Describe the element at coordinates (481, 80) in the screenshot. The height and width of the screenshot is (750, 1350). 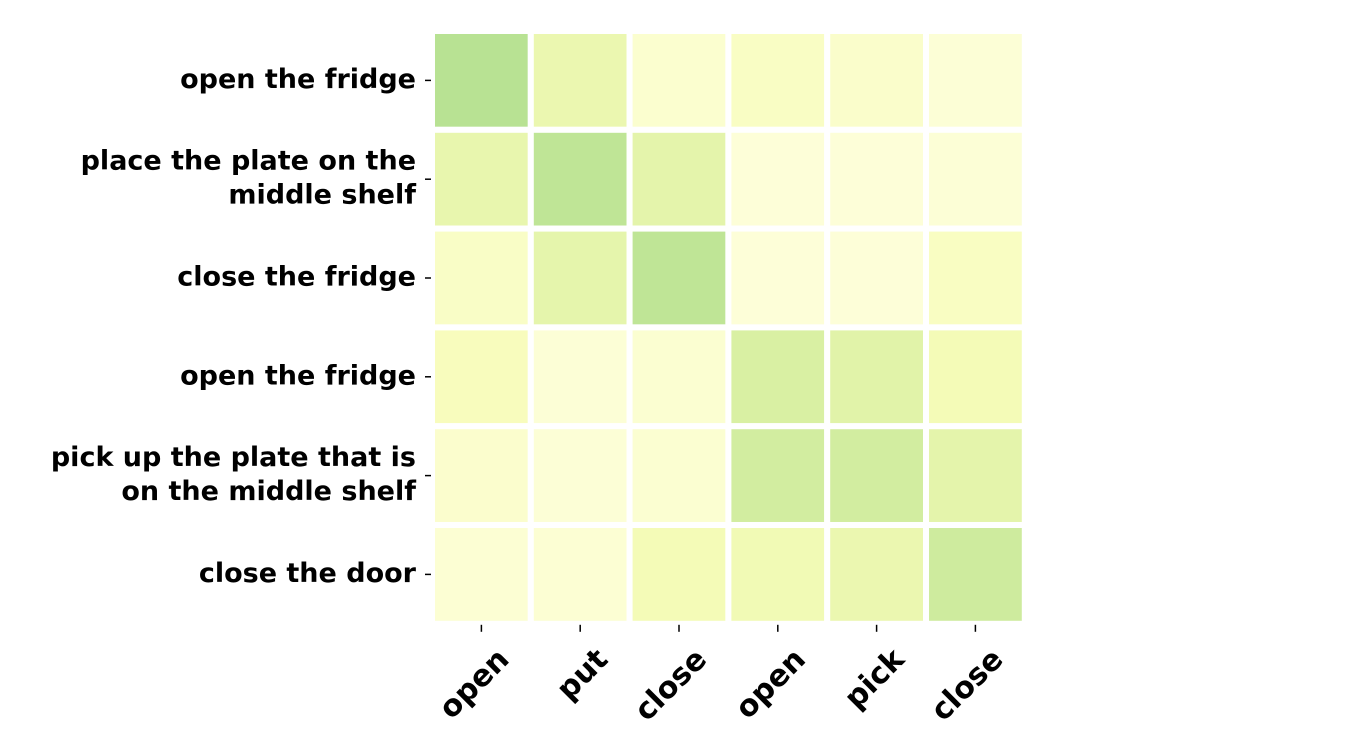
I see `heatmap-cell-r1-c1` at that location.